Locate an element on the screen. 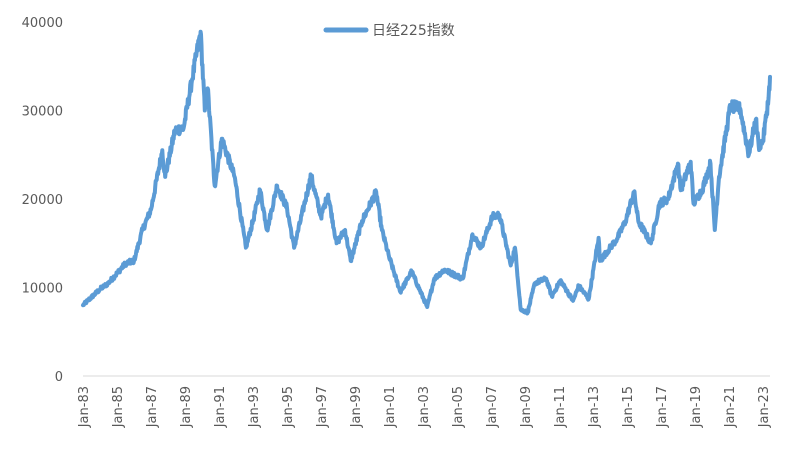  x-tick-label: Jan-09 is located at coordinates (526, 407).